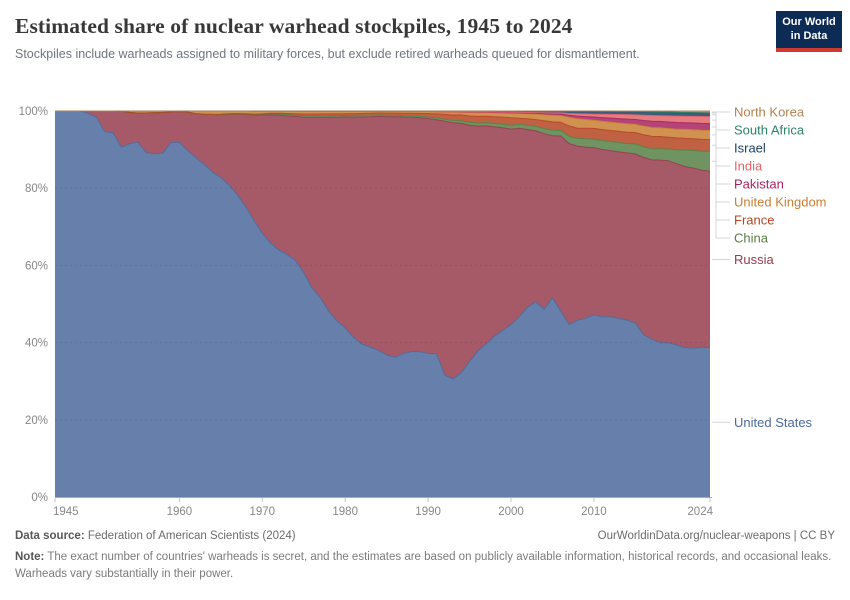 The width and height of the screenshot is (850, 600). What do you see at coordinates (36, 344) in the screenshot?
I see `y-tick-label: 40%` at bounding box center [36, 344].